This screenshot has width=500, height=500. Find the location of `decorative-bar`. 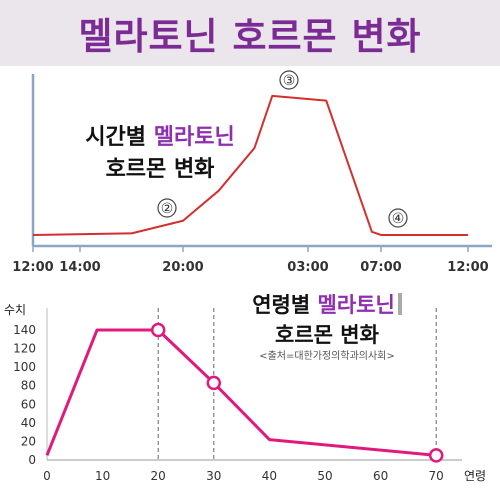

decorative-bar is located at coordinates (399, 304).